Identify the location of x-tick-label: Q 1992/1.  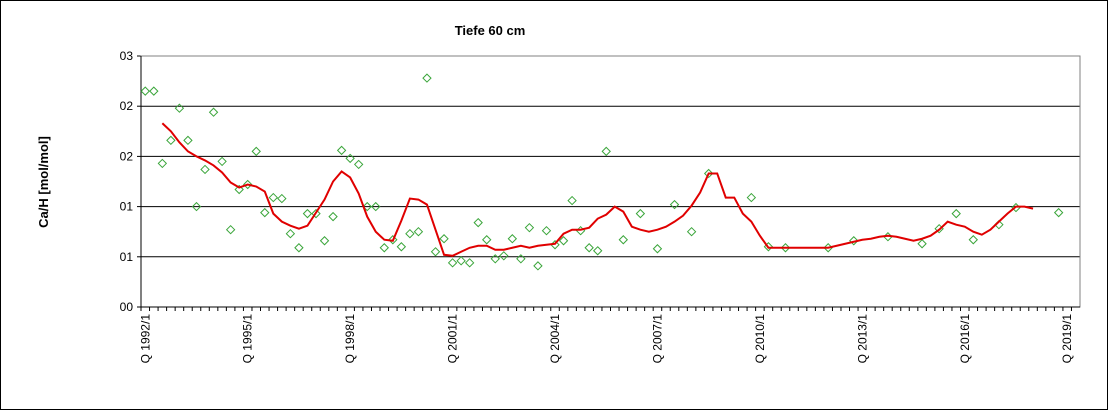
(145, 339).